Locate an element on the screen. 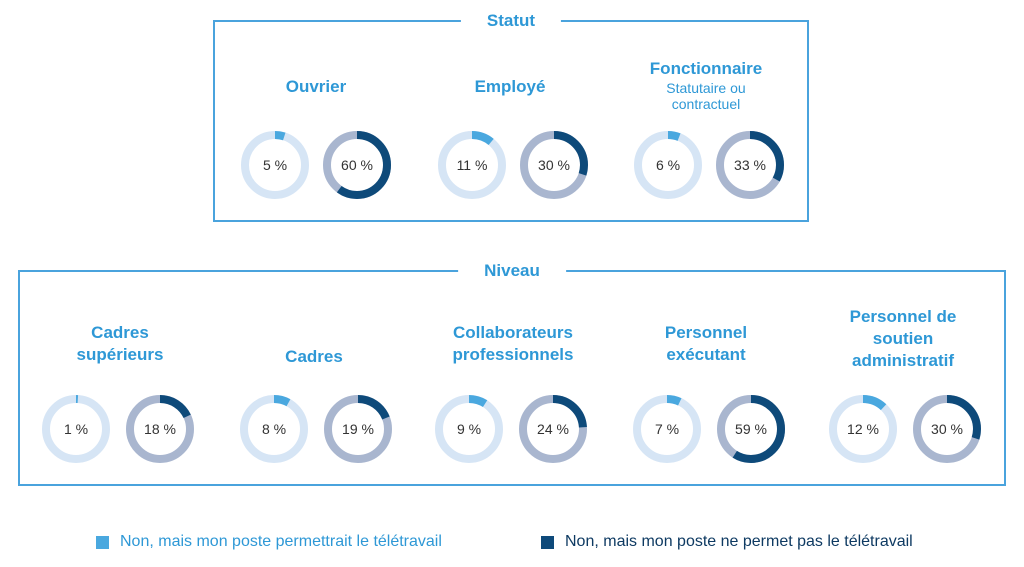 The height and width of the screenshot is (567, 1024). group-title-personnel-de-soutien-administratif: Personnel de soutien administratif is located at coordinates (903, 338).